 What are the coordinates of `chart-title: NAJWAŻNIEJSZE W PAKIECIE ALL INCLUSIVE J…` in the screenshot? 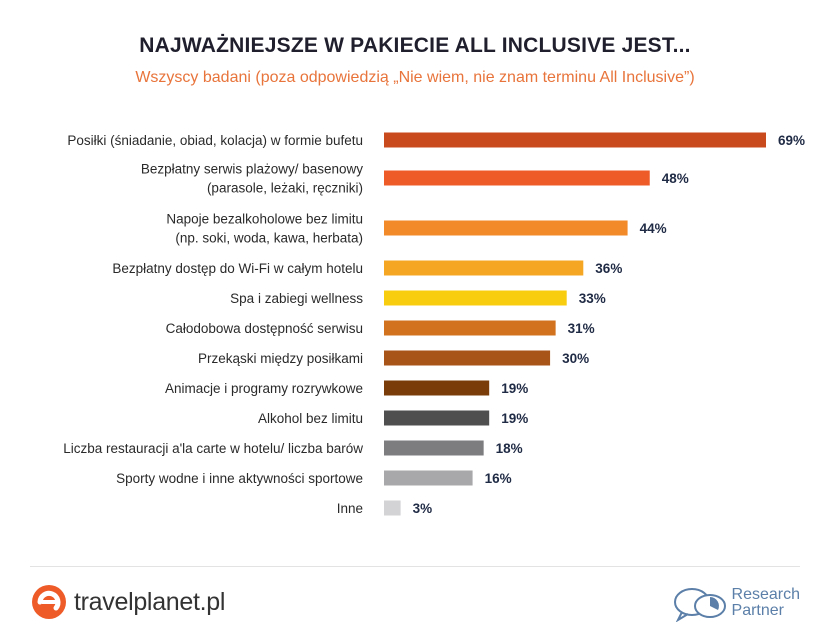 It's located at (415, 45).